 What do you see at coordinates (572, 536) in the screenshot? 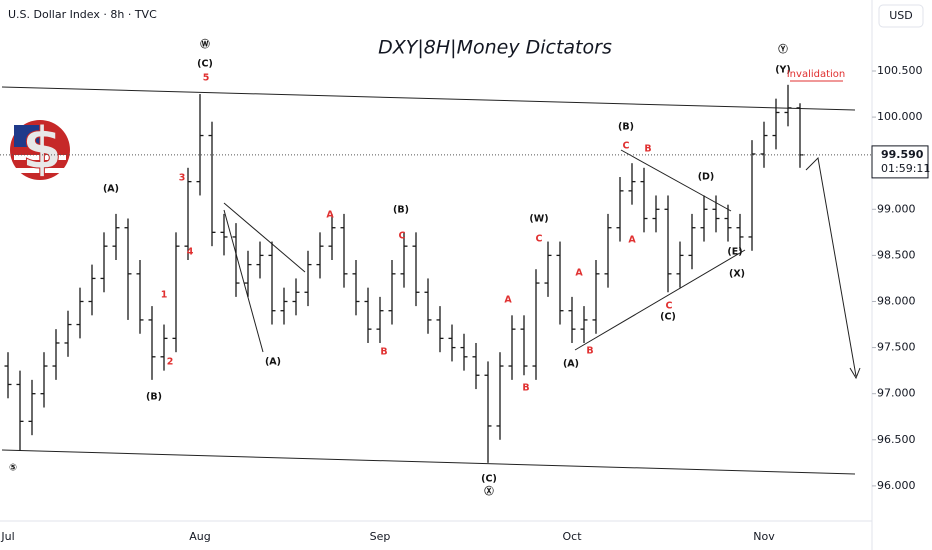
I see `x-tick-label: Oct` at bounding box center [572, 536].